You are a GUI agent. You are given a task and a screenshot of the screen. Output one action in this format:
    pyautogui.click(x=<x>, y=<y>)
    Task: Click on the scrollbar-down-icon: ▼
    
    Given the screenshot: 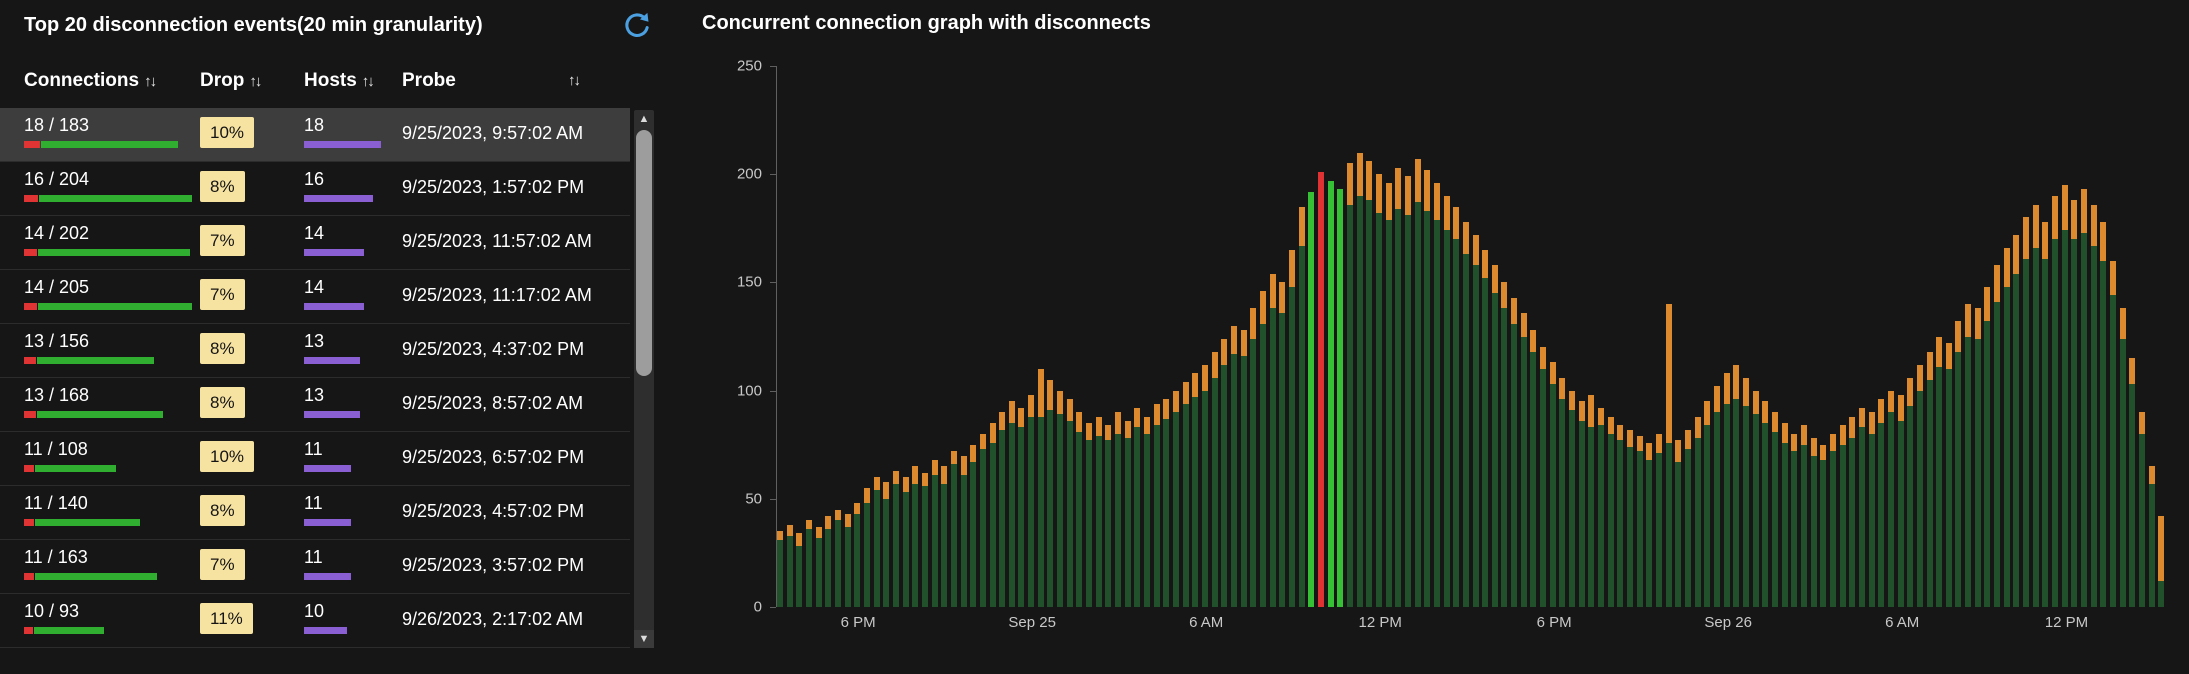 What is the action you would take?
    pyautogui.click(x=644, y=639)
    